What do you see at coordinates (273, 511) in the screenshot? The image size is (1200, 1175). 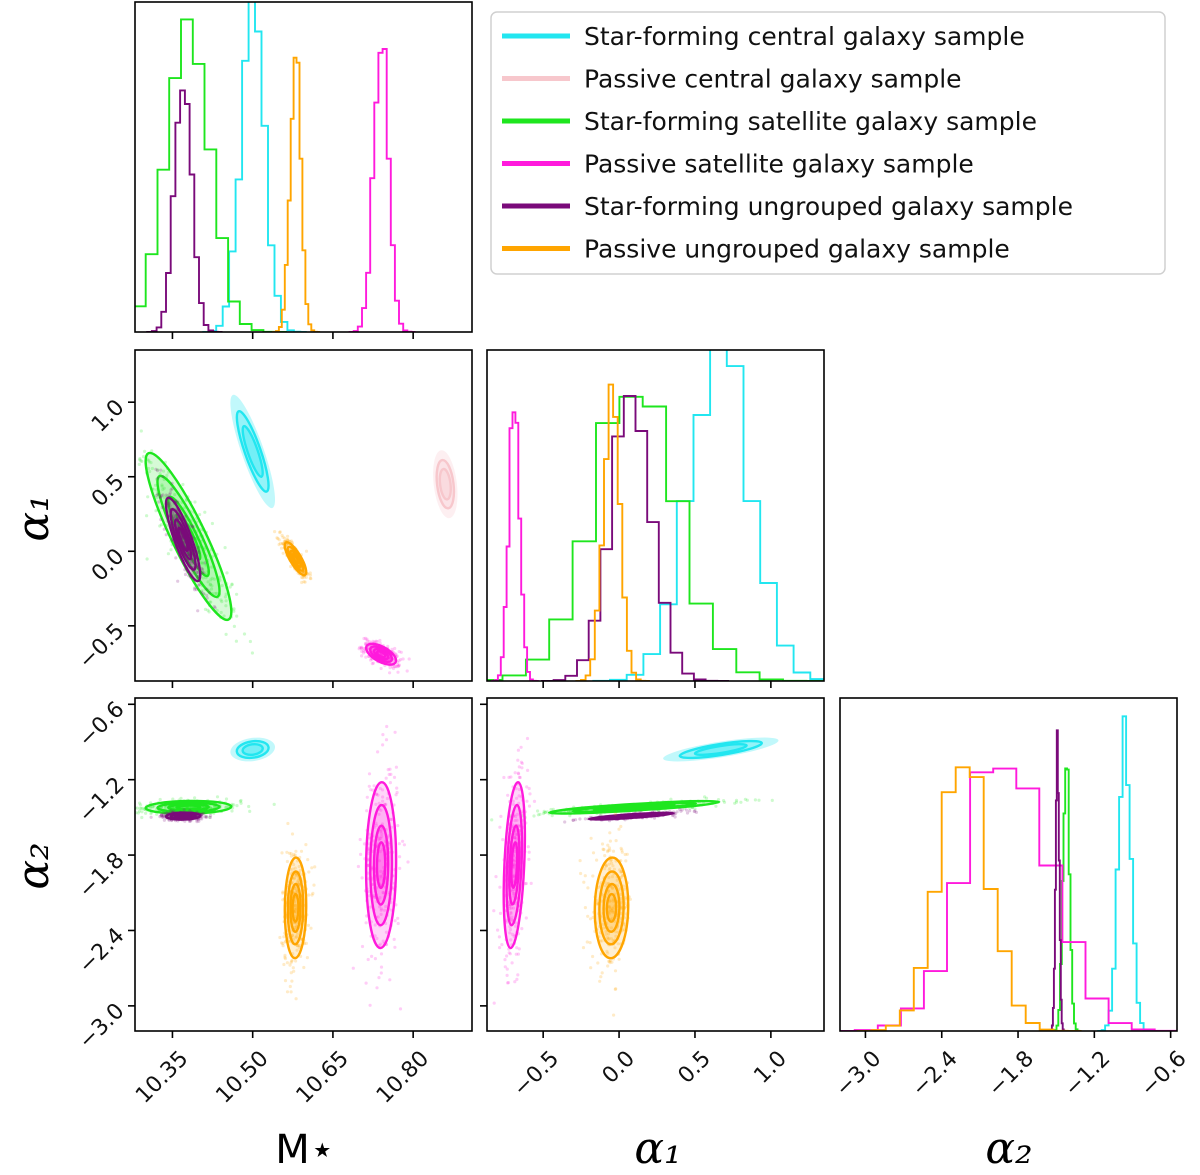 I see `panel-2d-M-a1: −0.5 0.0 0.5 1.0` at bounding box center [273, 511].